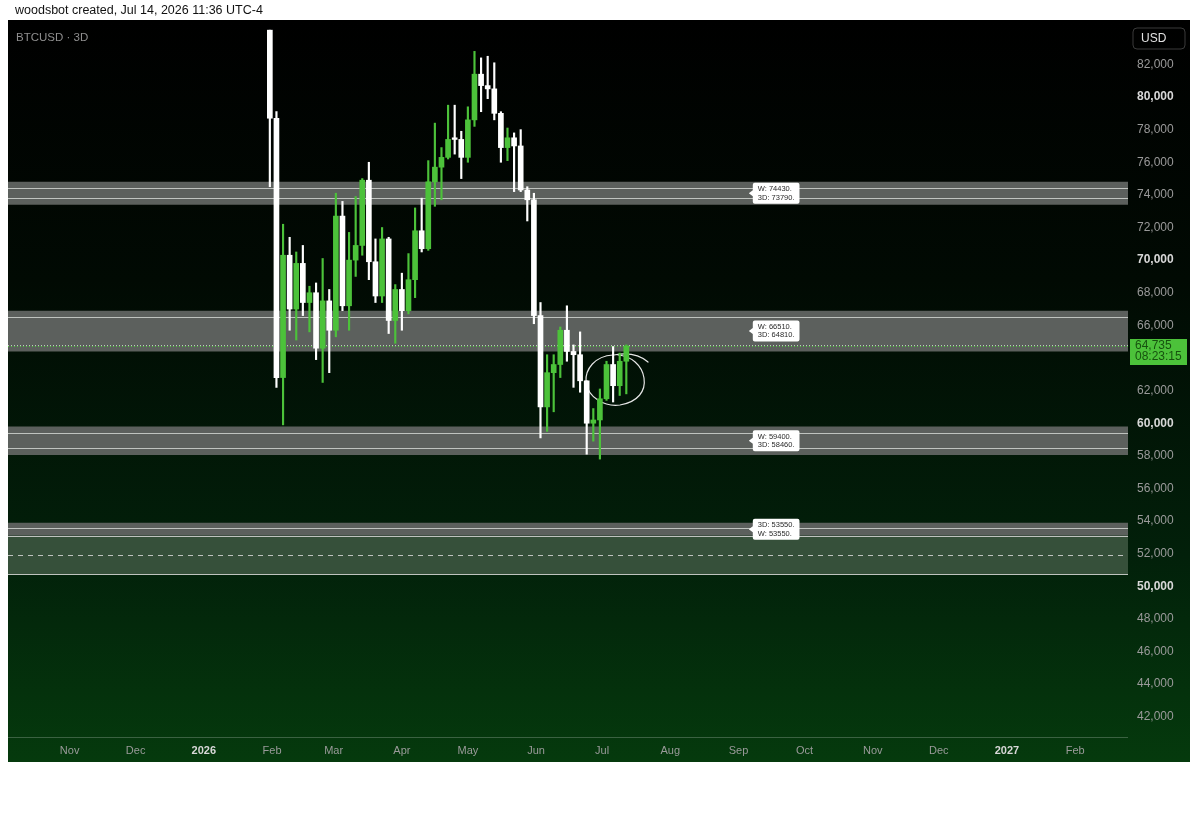  What do you see at coordinates (536, 749) in the screenshot?
I see `x-tick-label: Jun` at bounding box center [536, 749].